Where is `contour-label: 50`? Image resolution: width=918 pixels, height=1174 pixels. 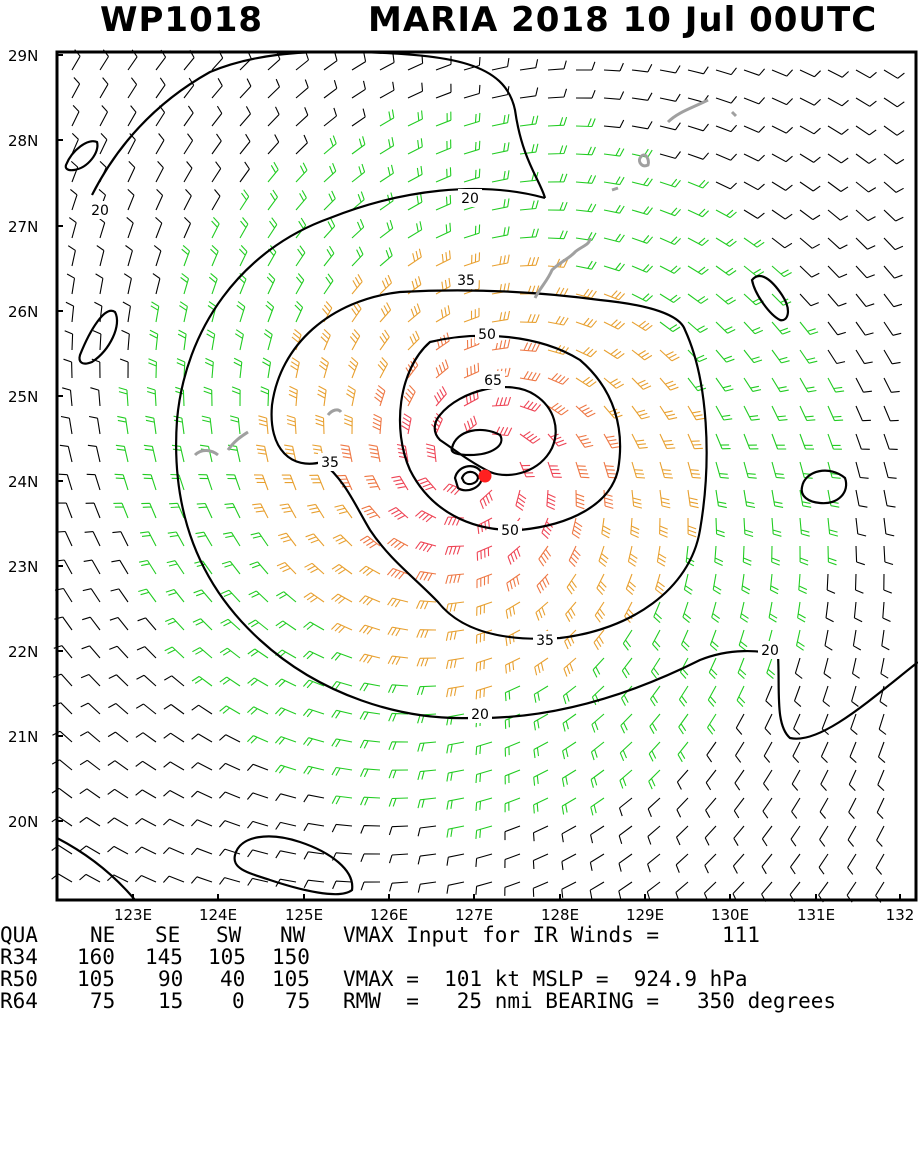
contour-label: 50 is located at coordinates (510, 531).